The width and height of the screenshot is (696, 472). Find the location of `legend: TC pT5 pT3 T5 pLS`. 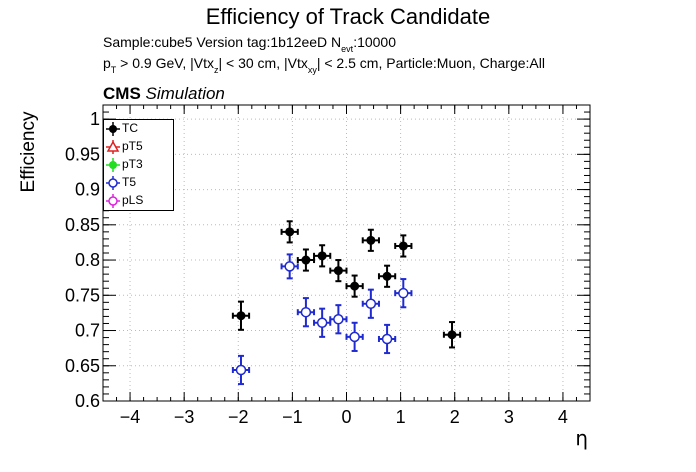

legend: TC pT5 pT3 T5 pLS is located at coordinates (138, 165).